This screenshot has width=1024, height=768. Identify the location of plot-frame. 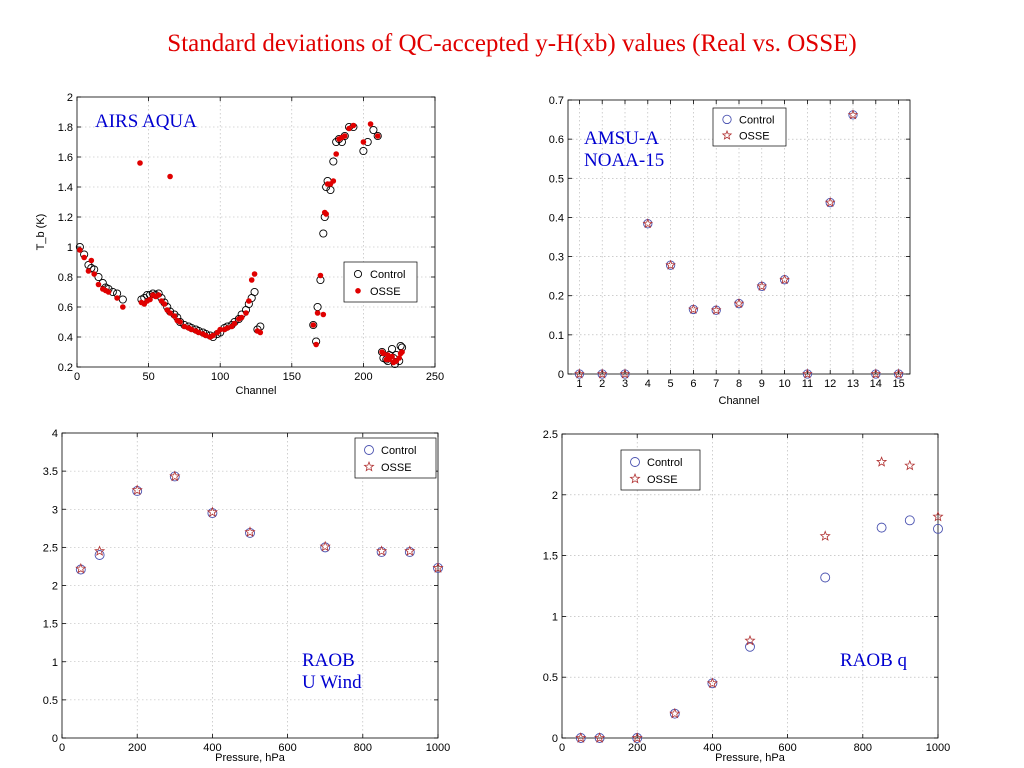
(256, 232).